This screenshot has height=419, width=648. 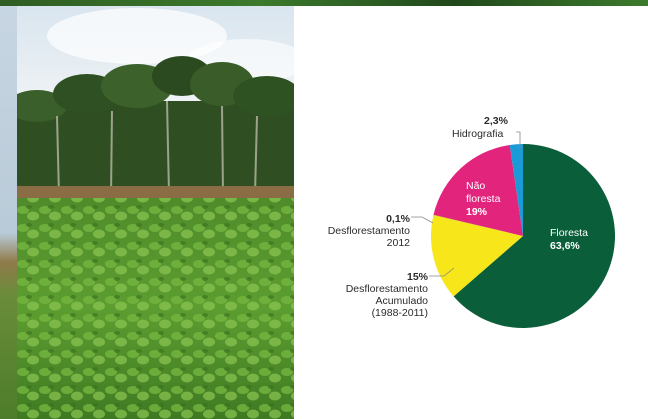 What do you see at coordinates (496, 121) in the screenshot?
I see `hidrografia-value-label: 2,3%` at bounding box center [496, 121].